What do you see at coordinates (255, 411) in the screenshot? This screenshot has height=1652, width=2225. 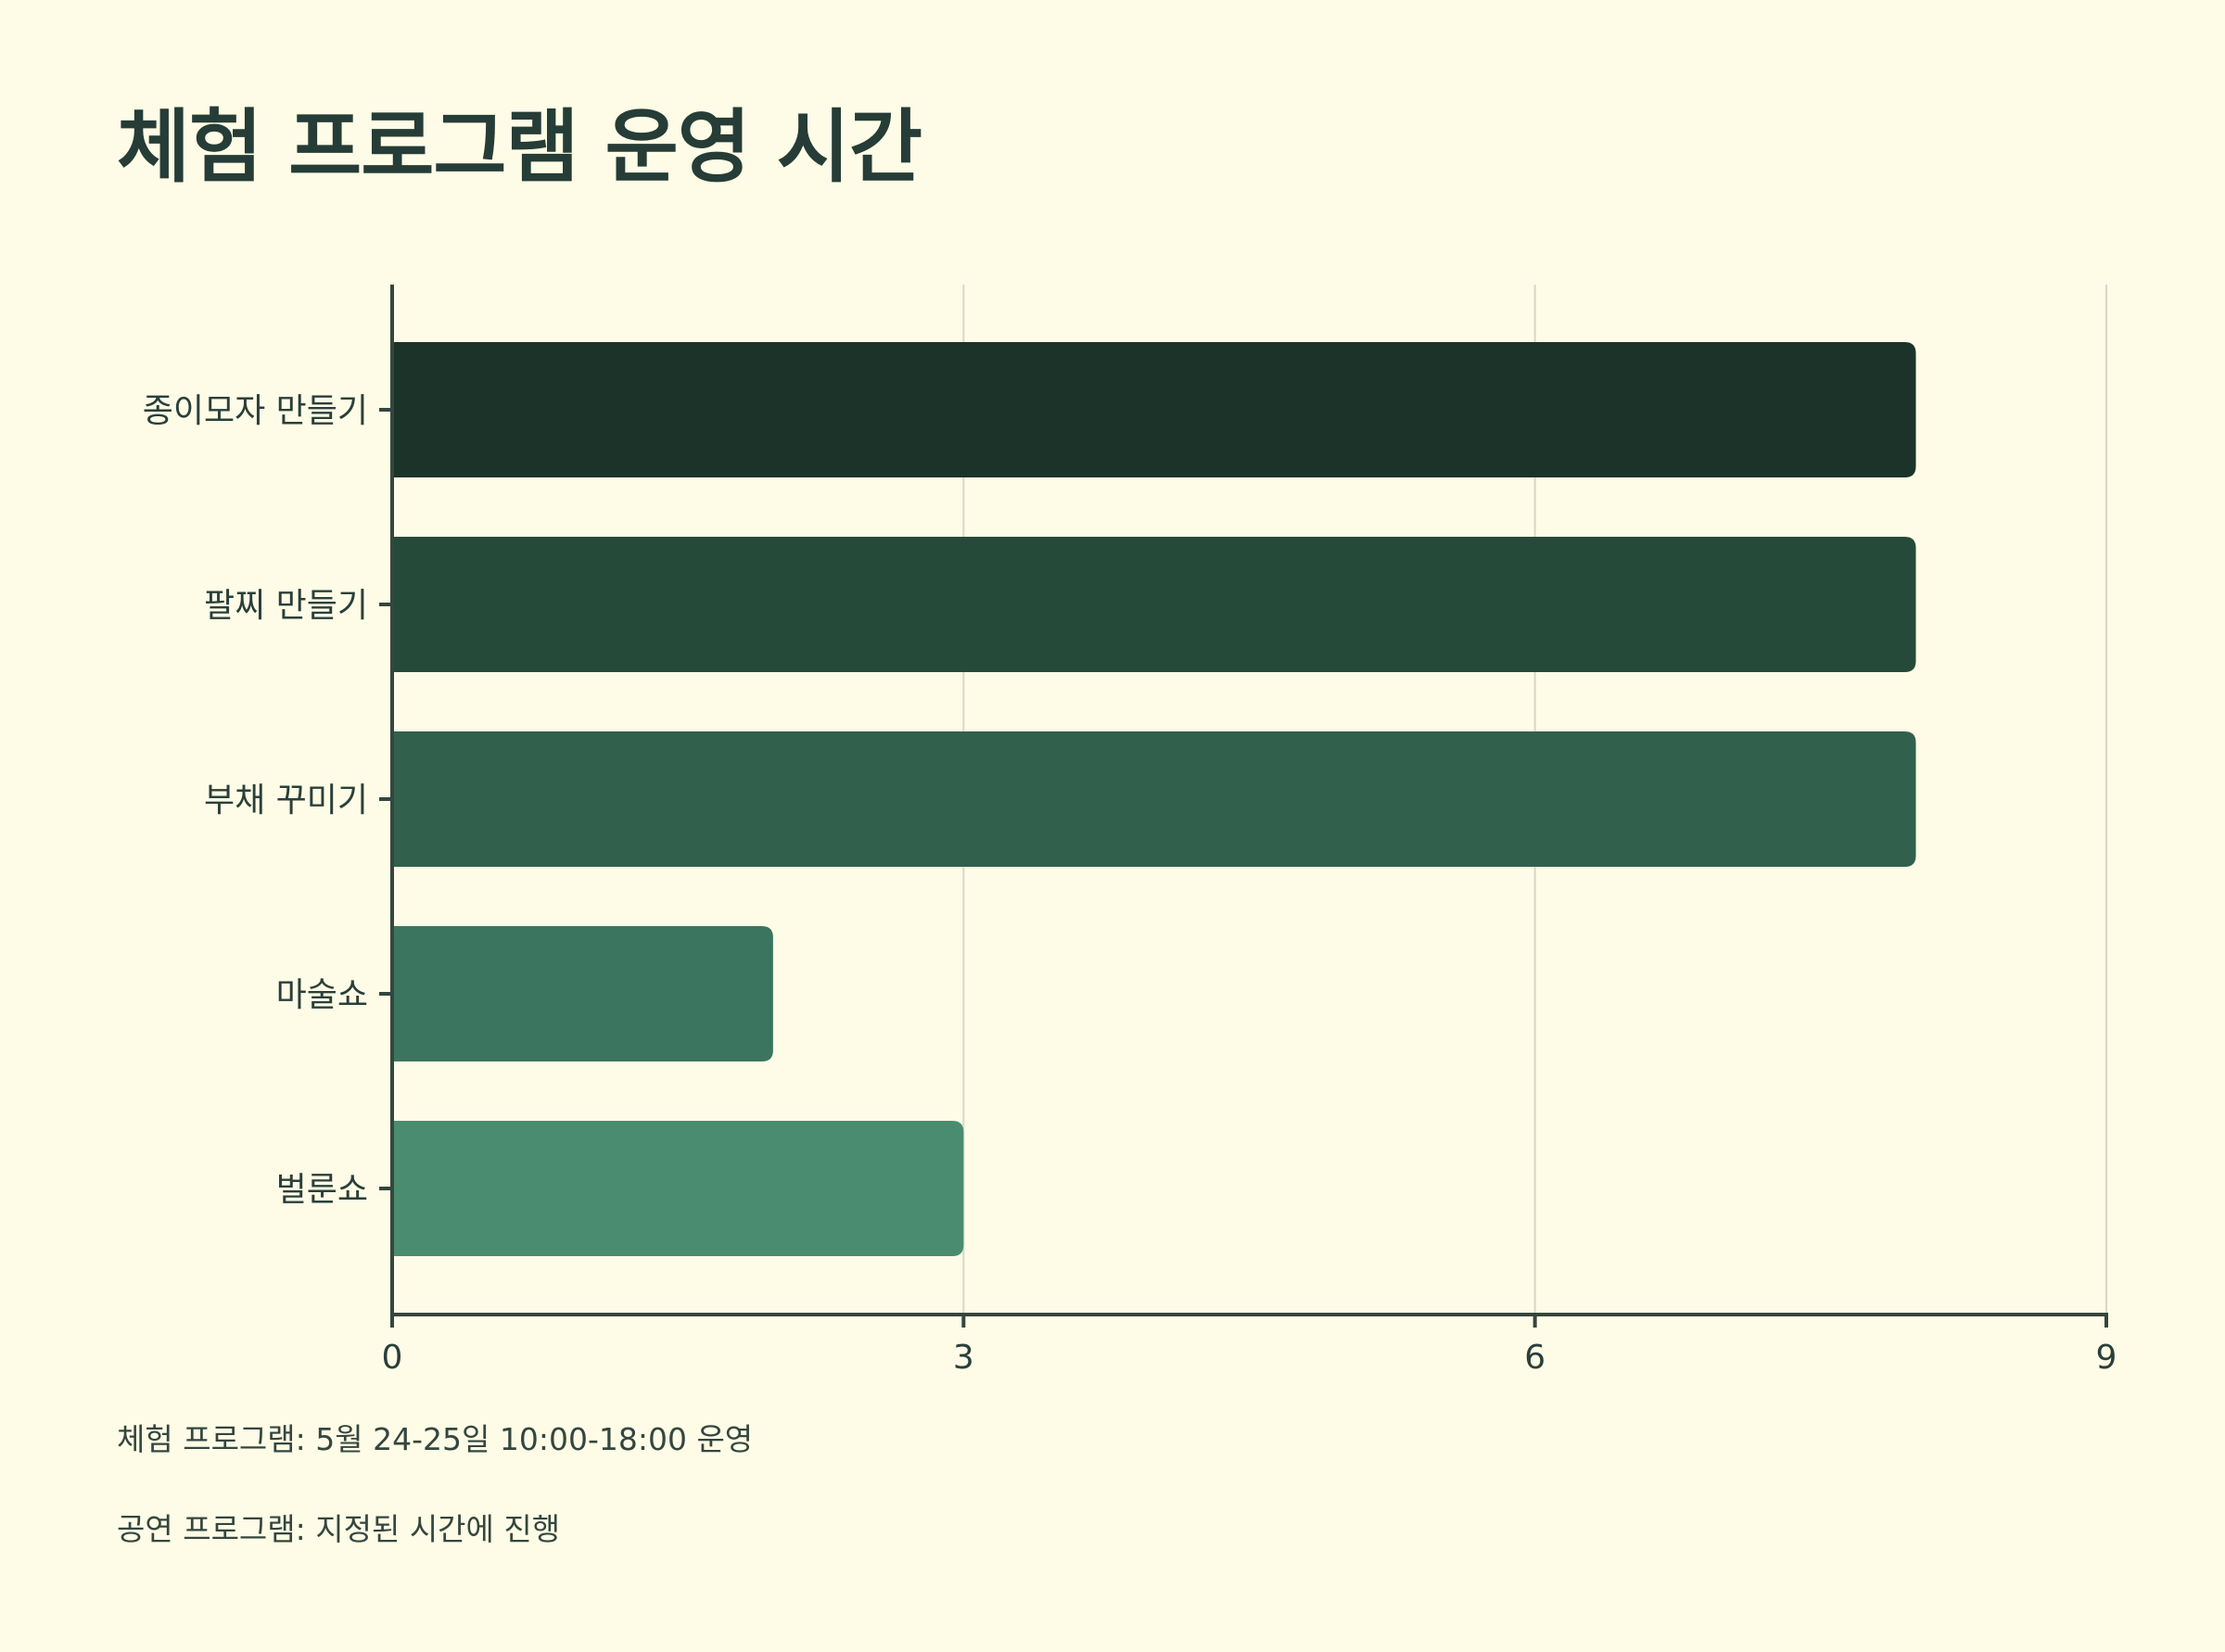 I see `y-category-label: 종이모자 만들기` at bounding box center [255, 411].